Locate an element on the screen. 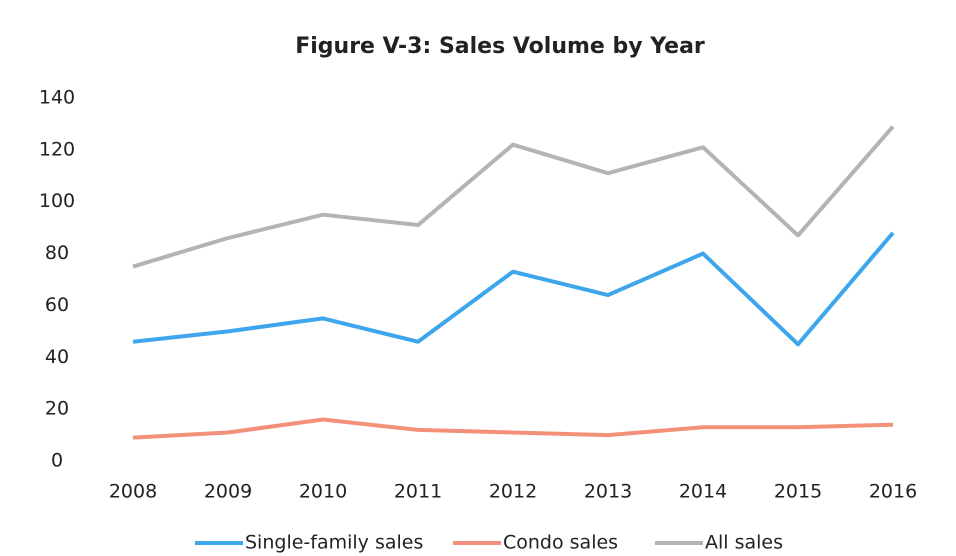  x-tick-label: 2010 is located at coordinates (323, 492).